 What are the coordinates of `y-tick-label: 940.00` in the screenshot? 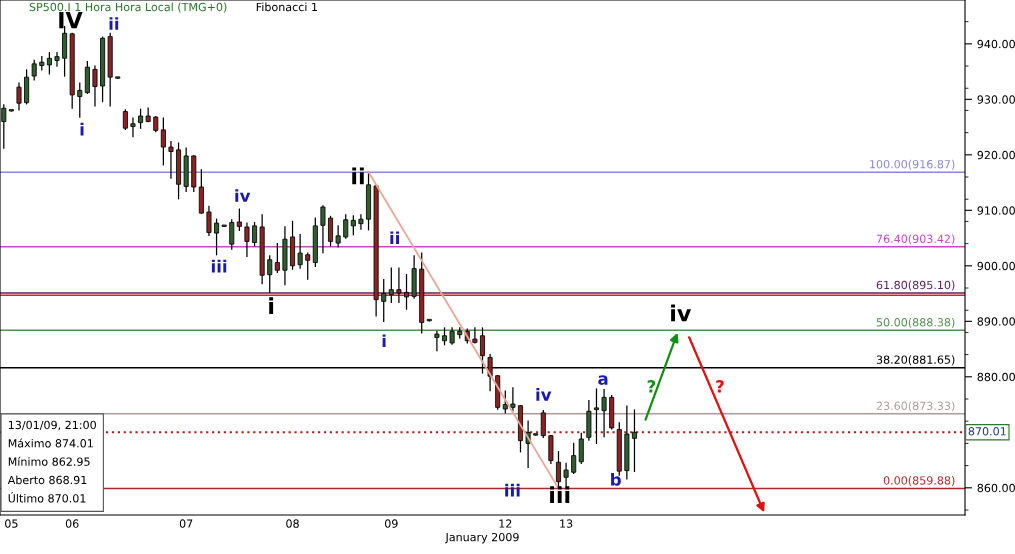 It's located at (996, 44).